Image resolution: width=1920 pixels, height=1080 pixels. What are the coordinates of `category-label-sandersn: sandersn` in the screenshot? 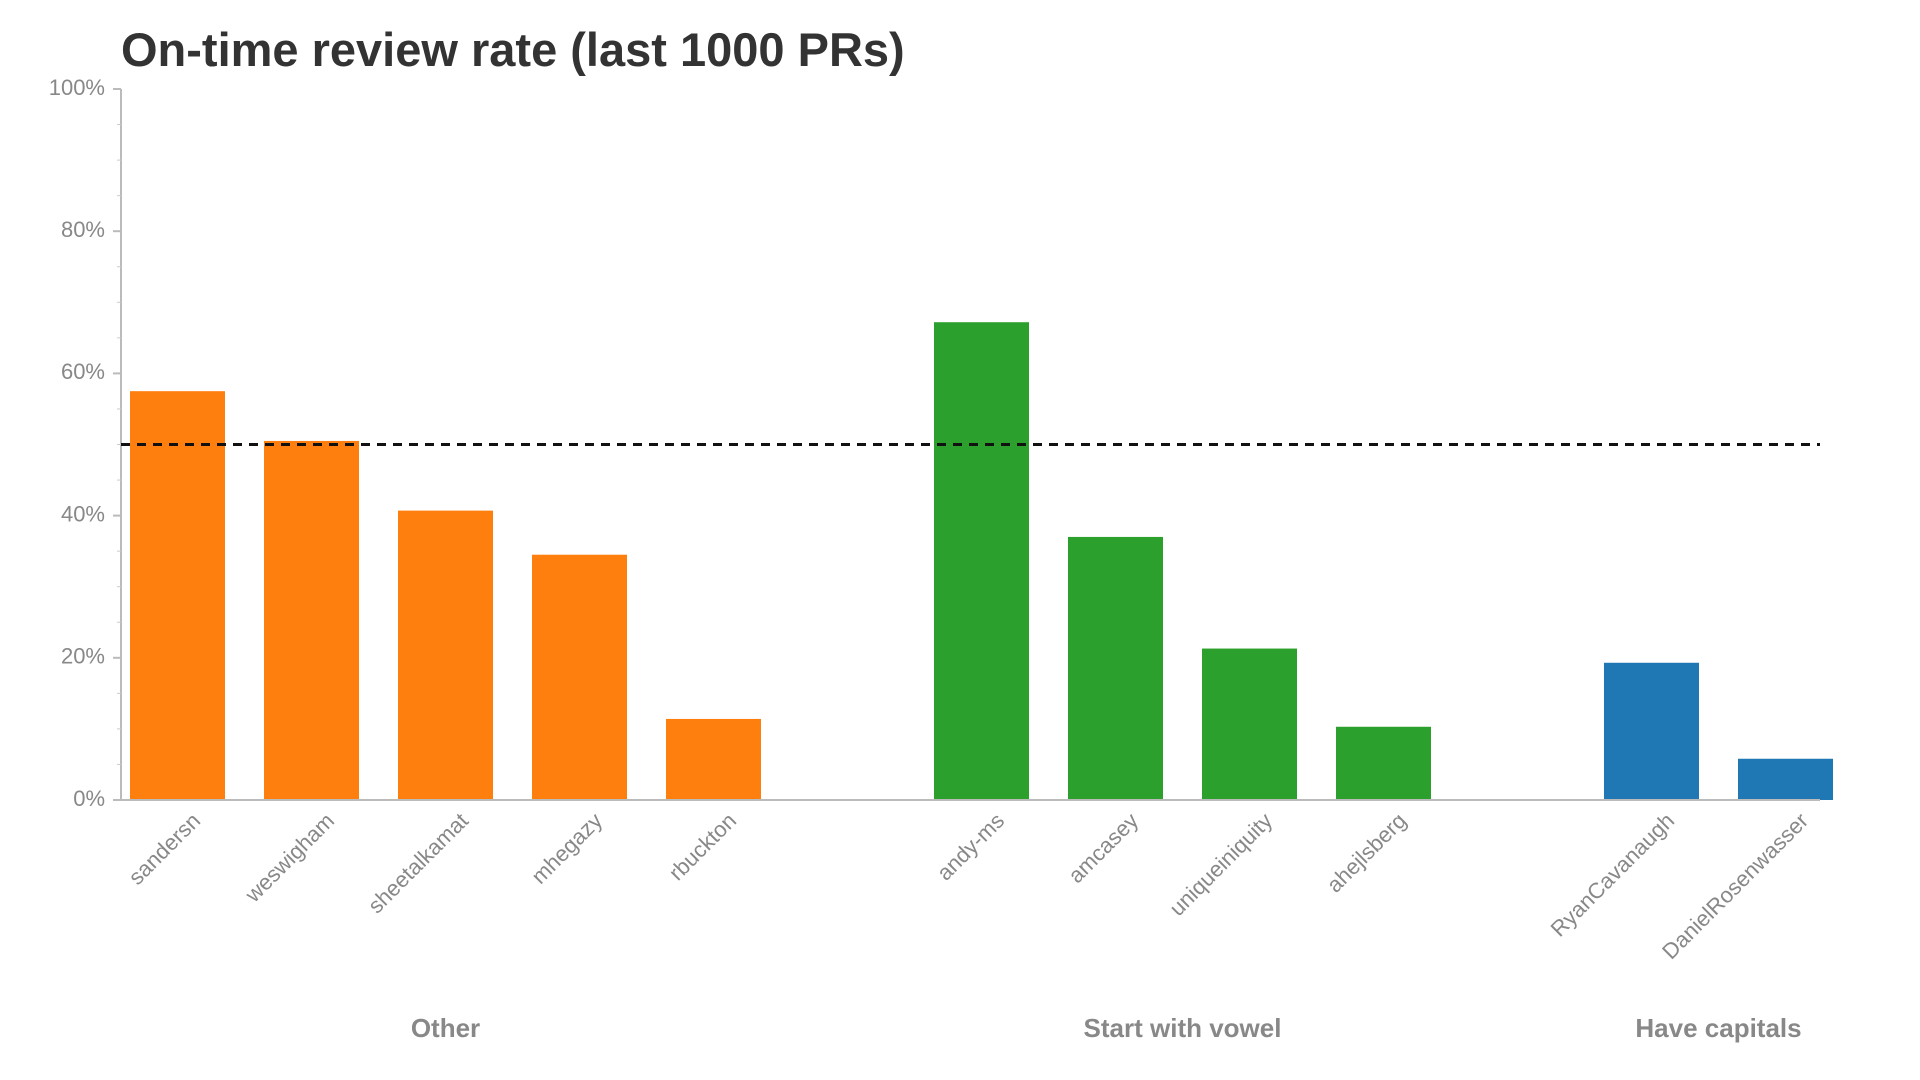 It's located at (164, 849).